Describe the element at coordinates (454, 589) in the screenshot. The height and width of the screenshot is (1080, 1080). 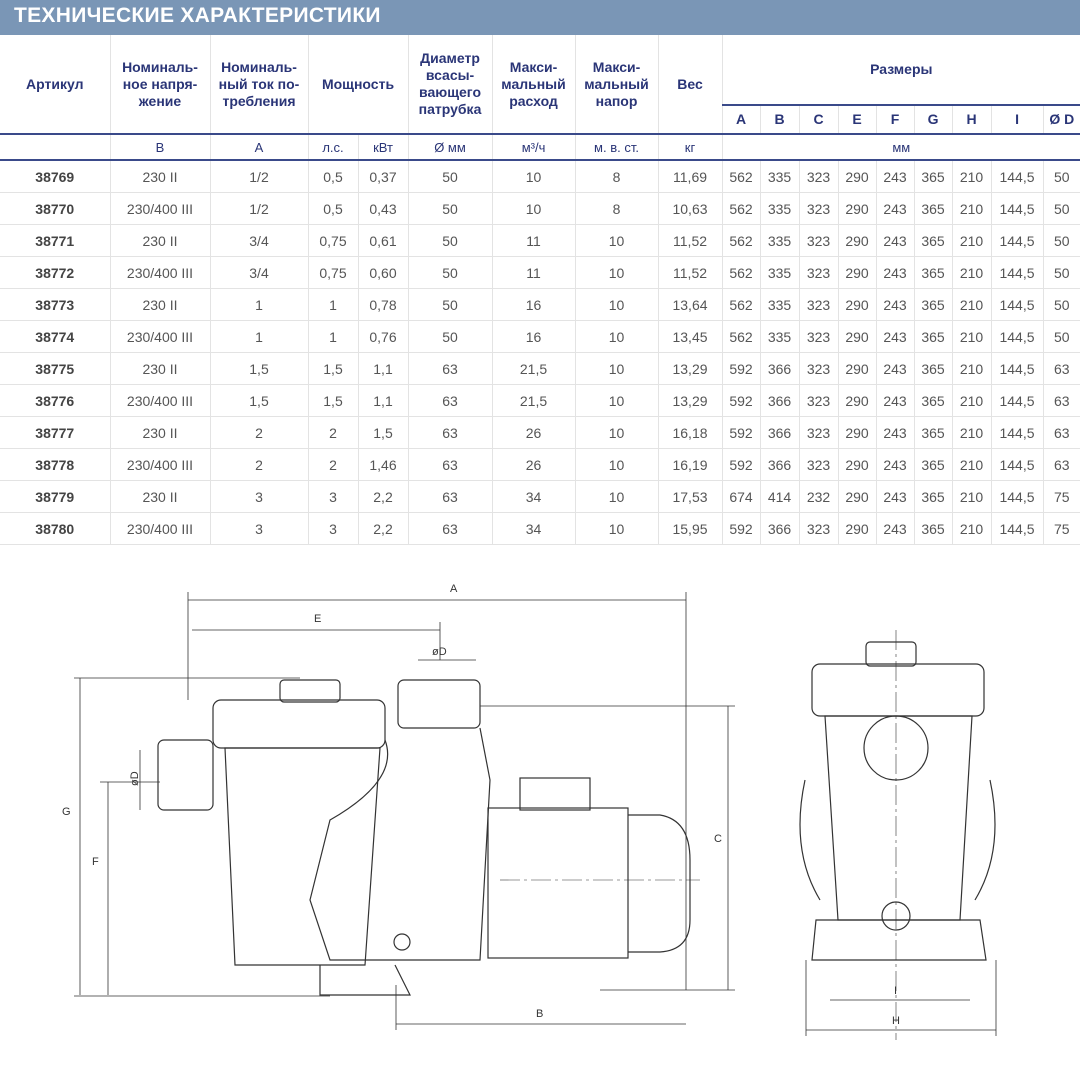
I see `label-A: A` at that location.